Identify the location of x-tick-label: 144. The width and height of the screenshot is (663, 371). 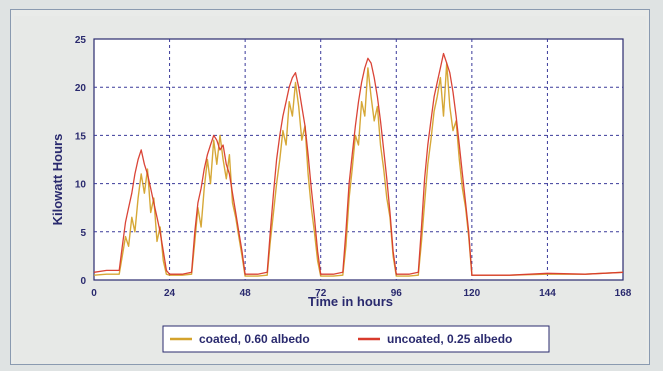
(547, 293).